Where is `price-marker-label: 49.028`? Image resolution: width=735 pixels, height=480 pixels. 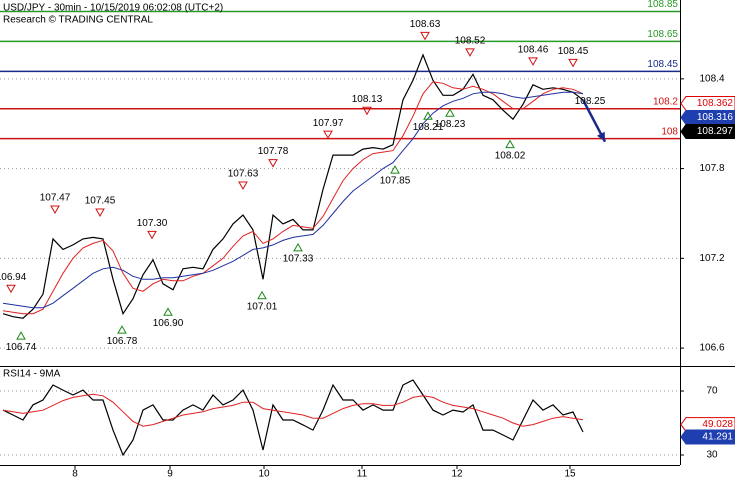 price-marker-label: 49.028 is located at coordinates (717, 424).